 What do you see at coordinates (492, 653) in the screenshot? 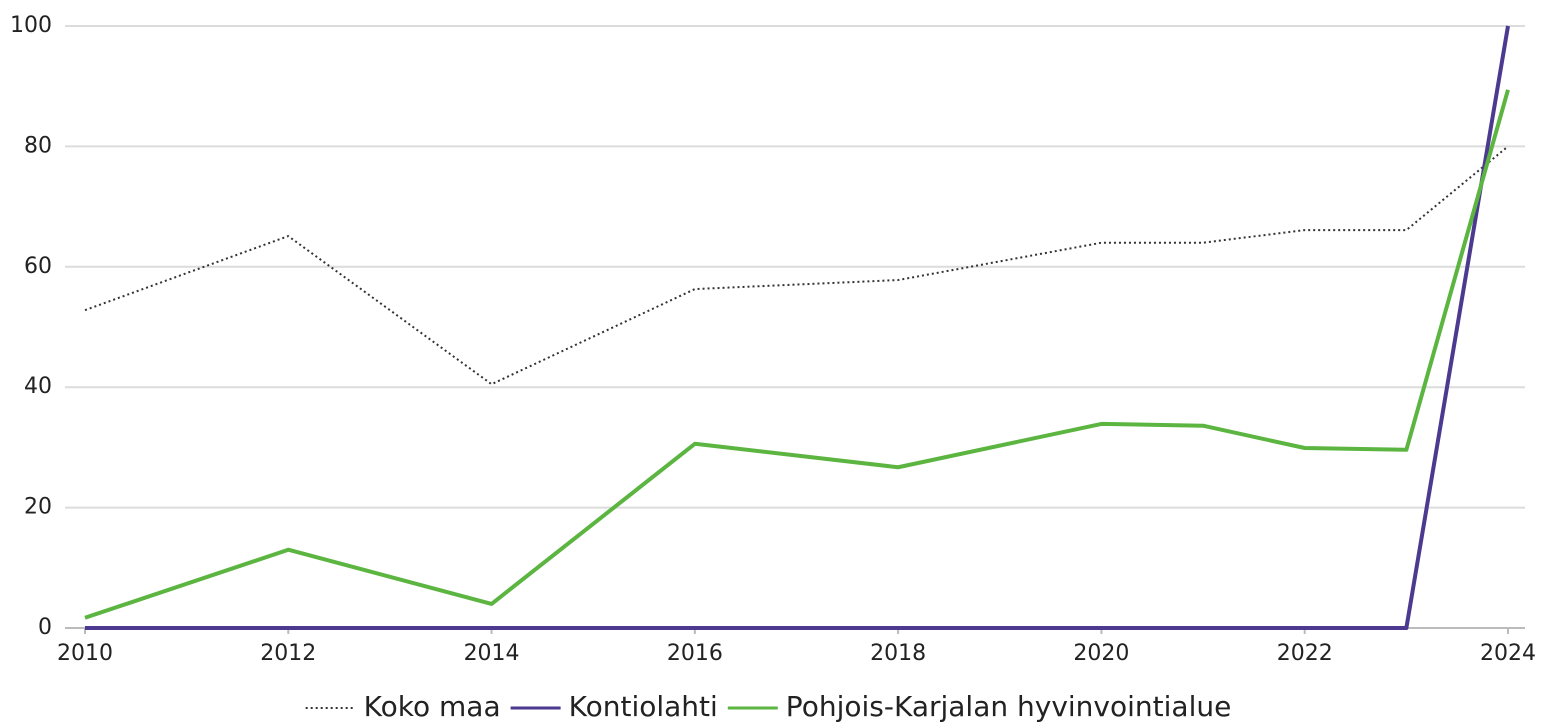
I see `x-tick-label: 2014` at bounding box center [492, 653].